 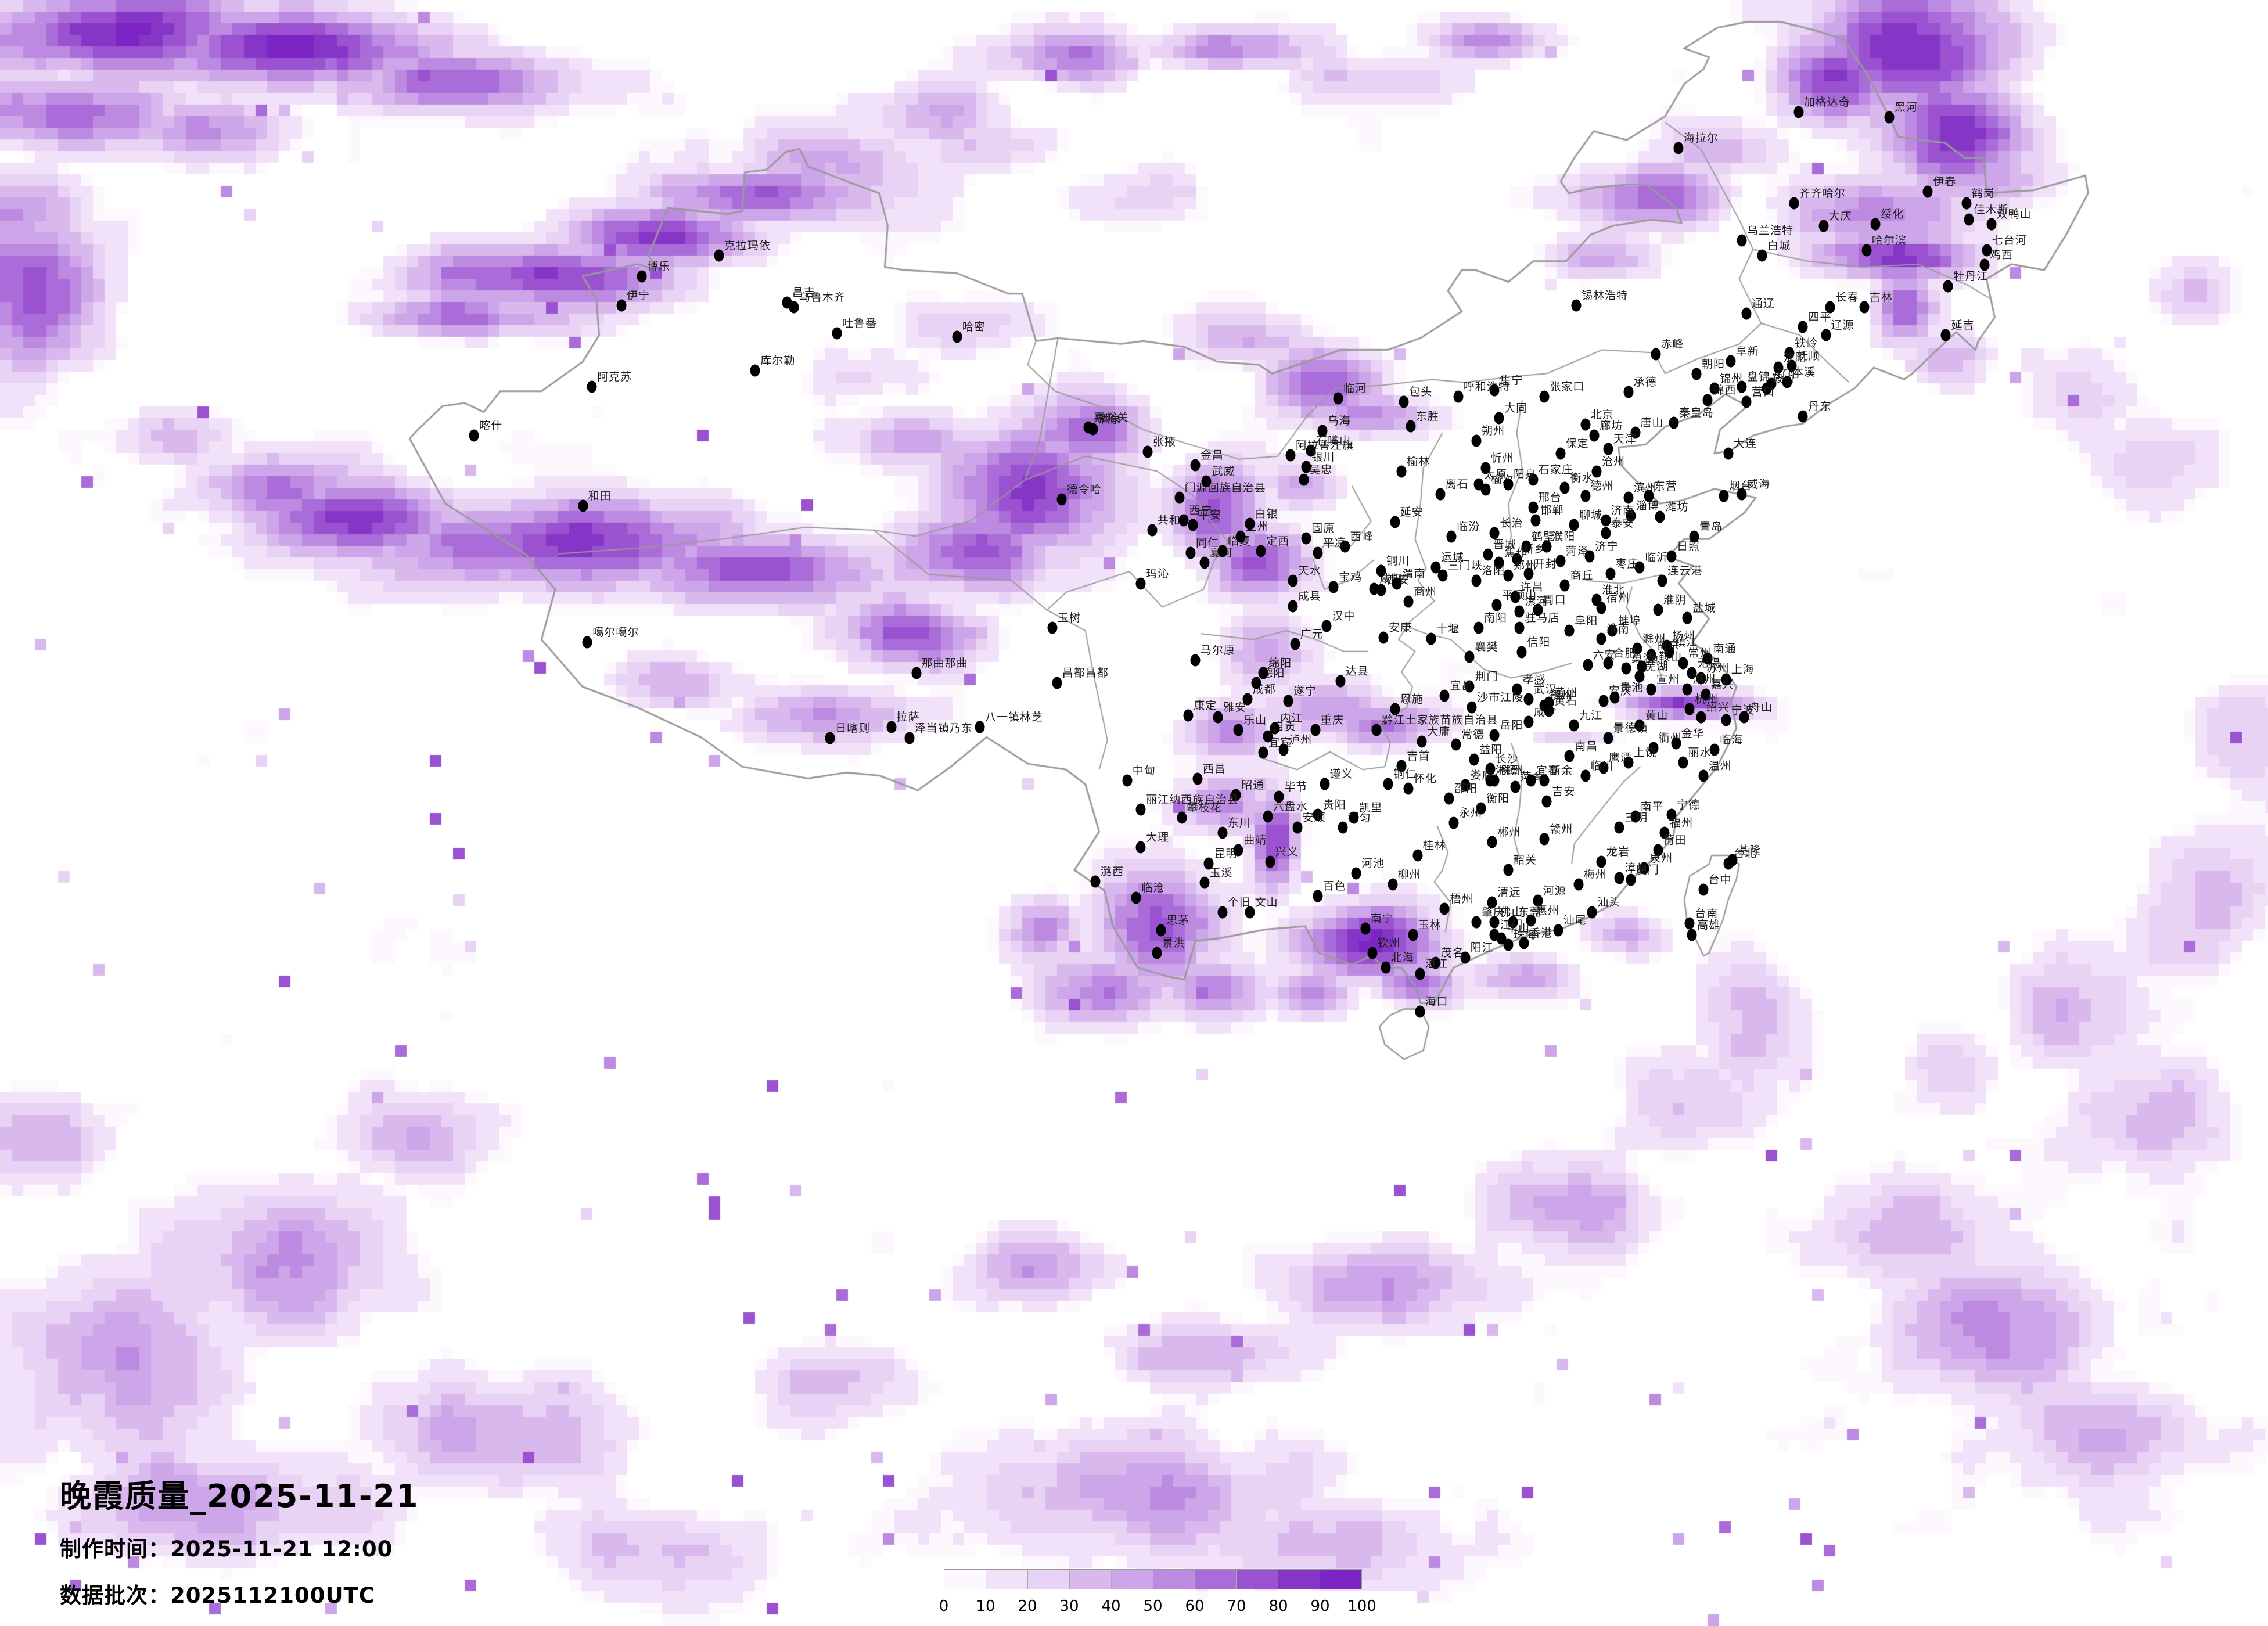 I want to click on city-label: 杭州, so click(x=1707, y=699).